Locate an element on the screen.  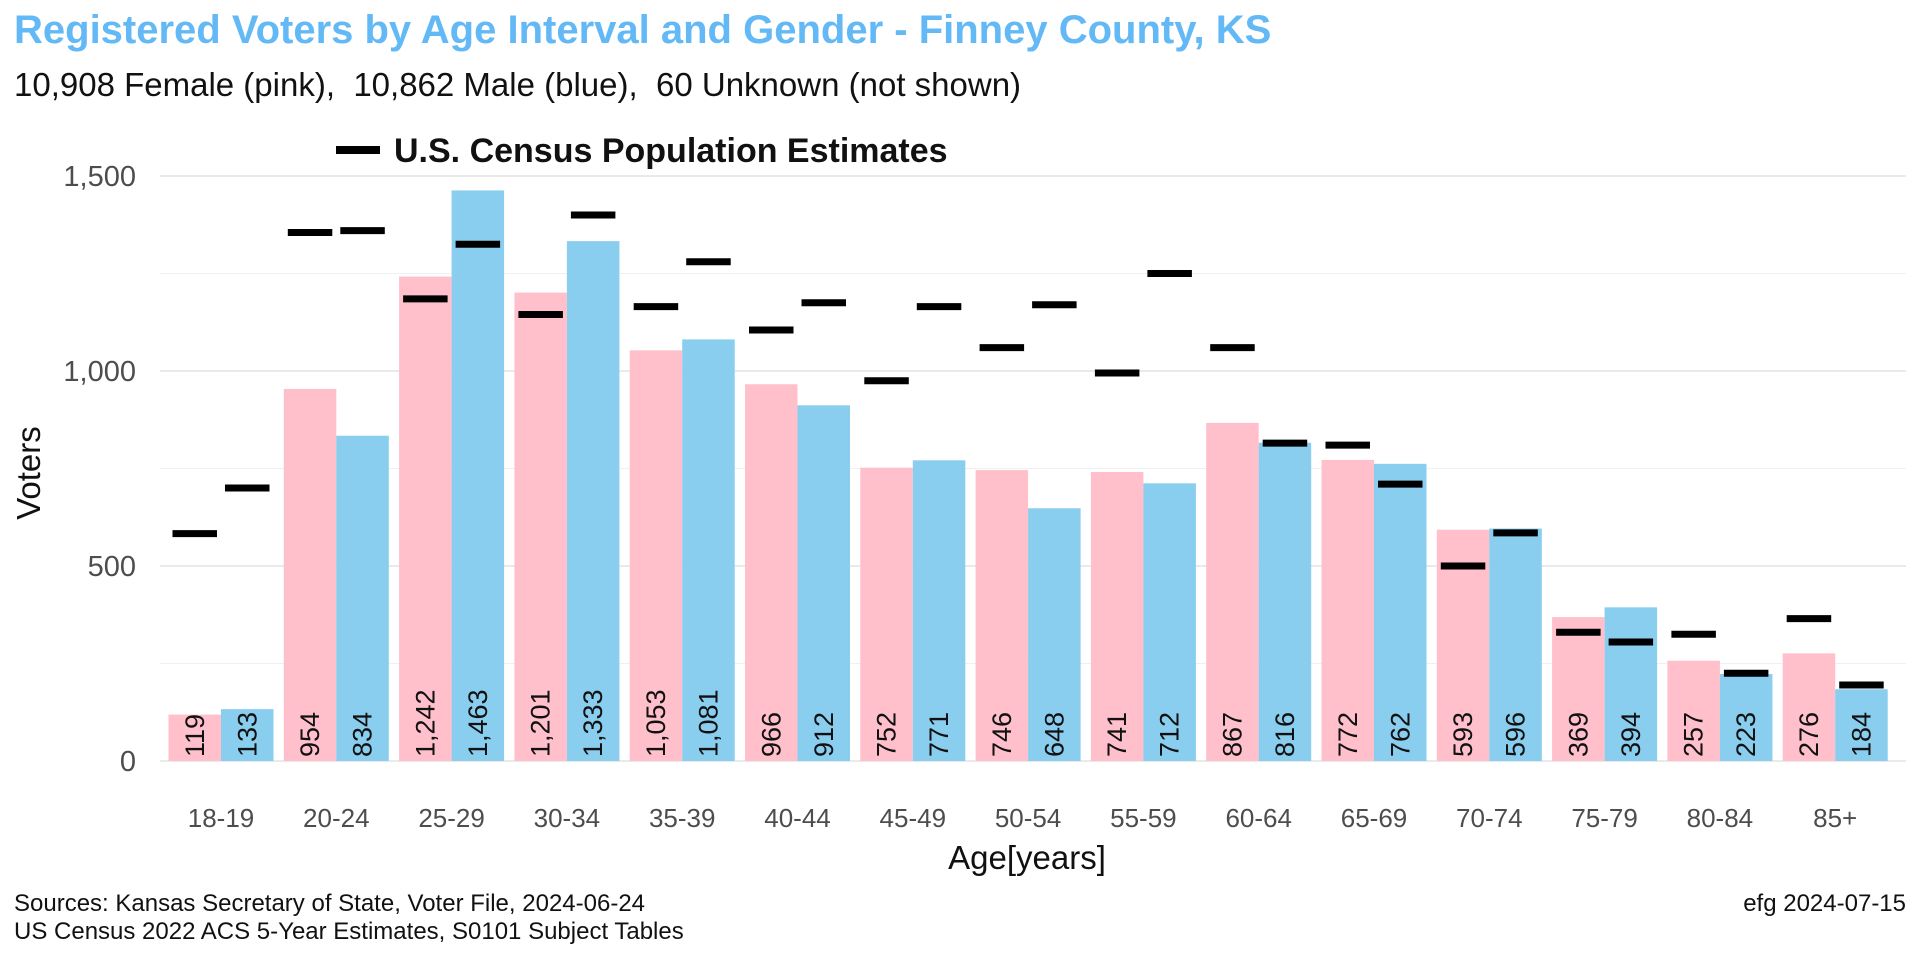
bar-male-85+ is located at coordinates (1861, 725).